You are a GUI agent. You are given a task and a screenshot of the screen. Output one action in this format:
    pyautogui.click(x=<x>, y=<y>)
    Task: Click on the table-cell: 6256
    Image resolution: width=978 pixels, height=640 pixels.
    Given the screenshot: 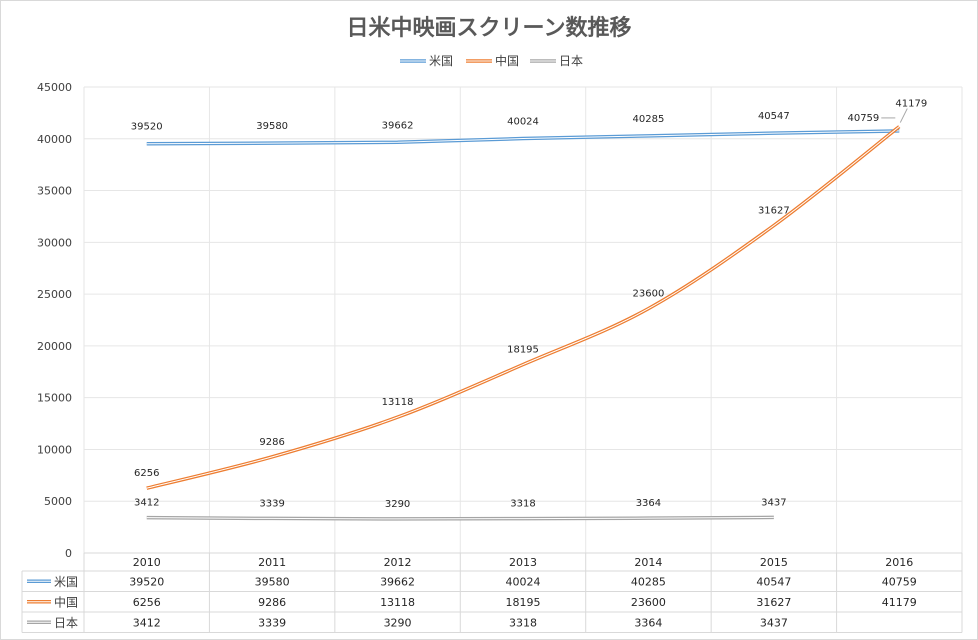 What is the action you would take?
    pyautogui.click(x=147, y=602)
    